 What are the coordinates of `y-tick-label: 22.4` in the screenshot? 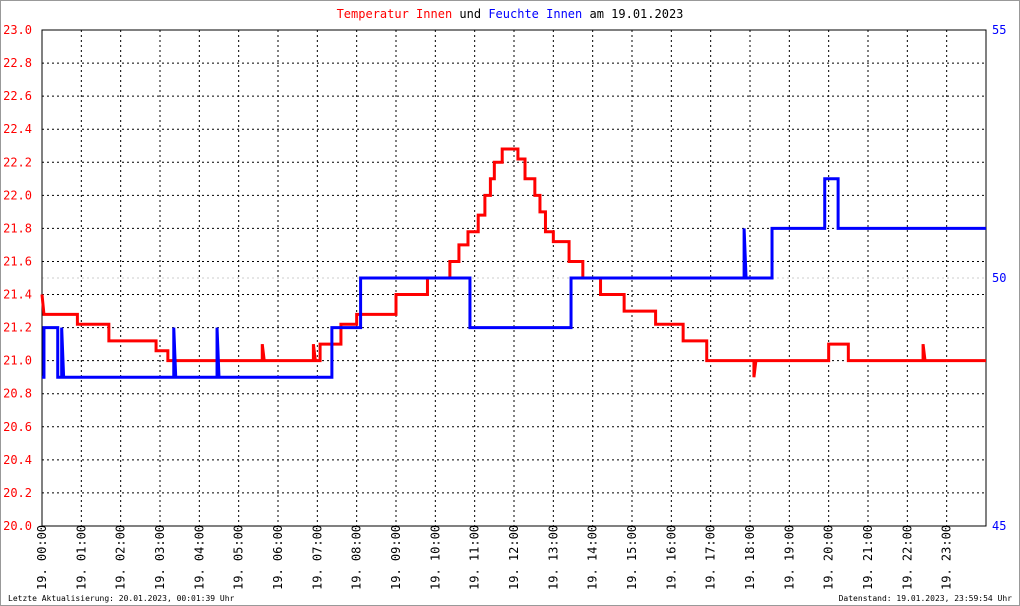 It's located at (17, 129).